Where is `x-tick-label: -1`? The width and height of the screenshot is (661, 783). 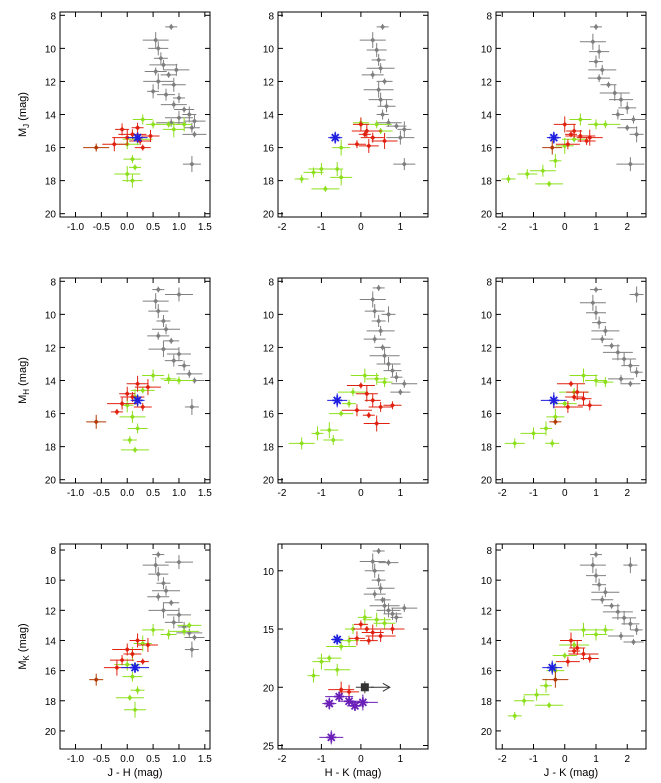 x-tick-label: -1 is located at coordinates (321, 759).